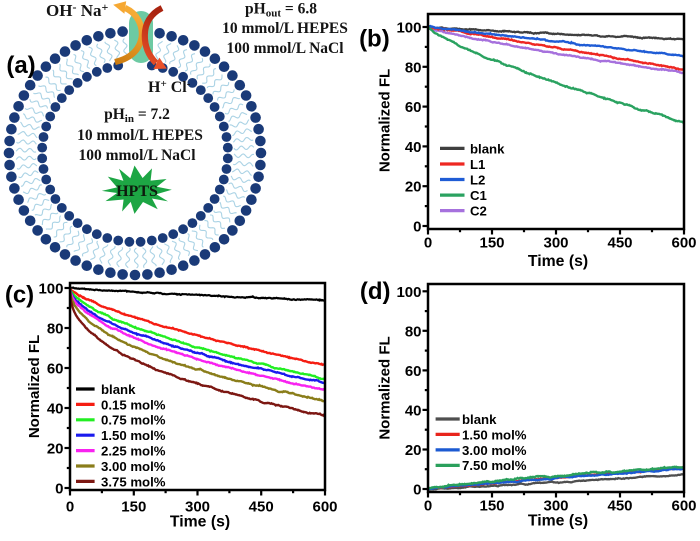 The image size is (700, 541). I want to click on svg-text: (b), so click(374, 38).